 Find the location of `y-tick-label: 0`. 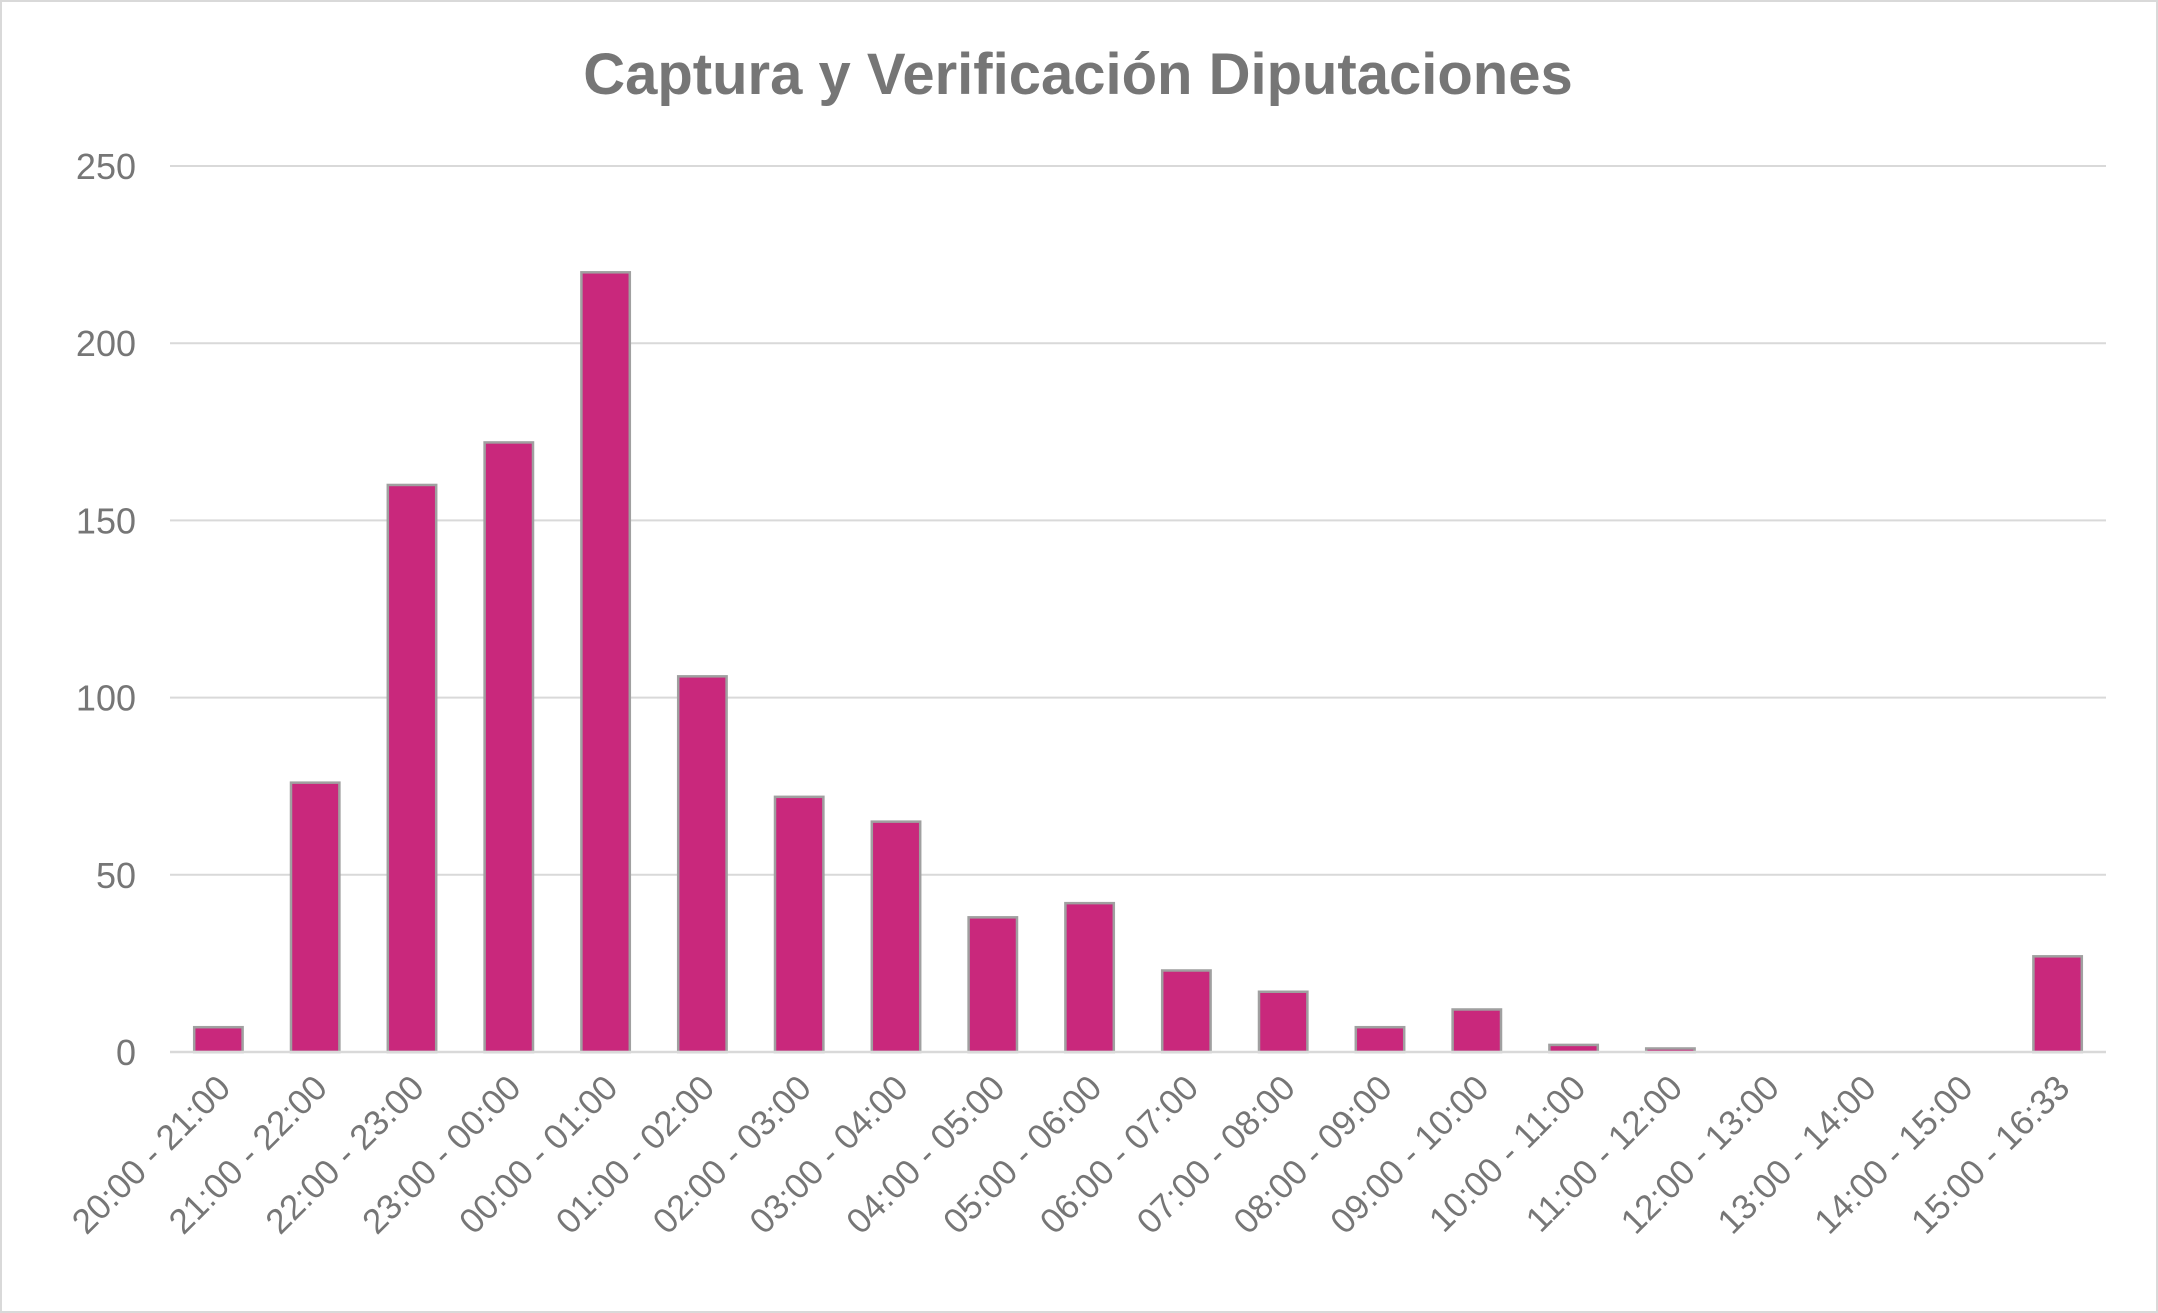

y-tick-label: 0 is located at coordinates (126, 1052).